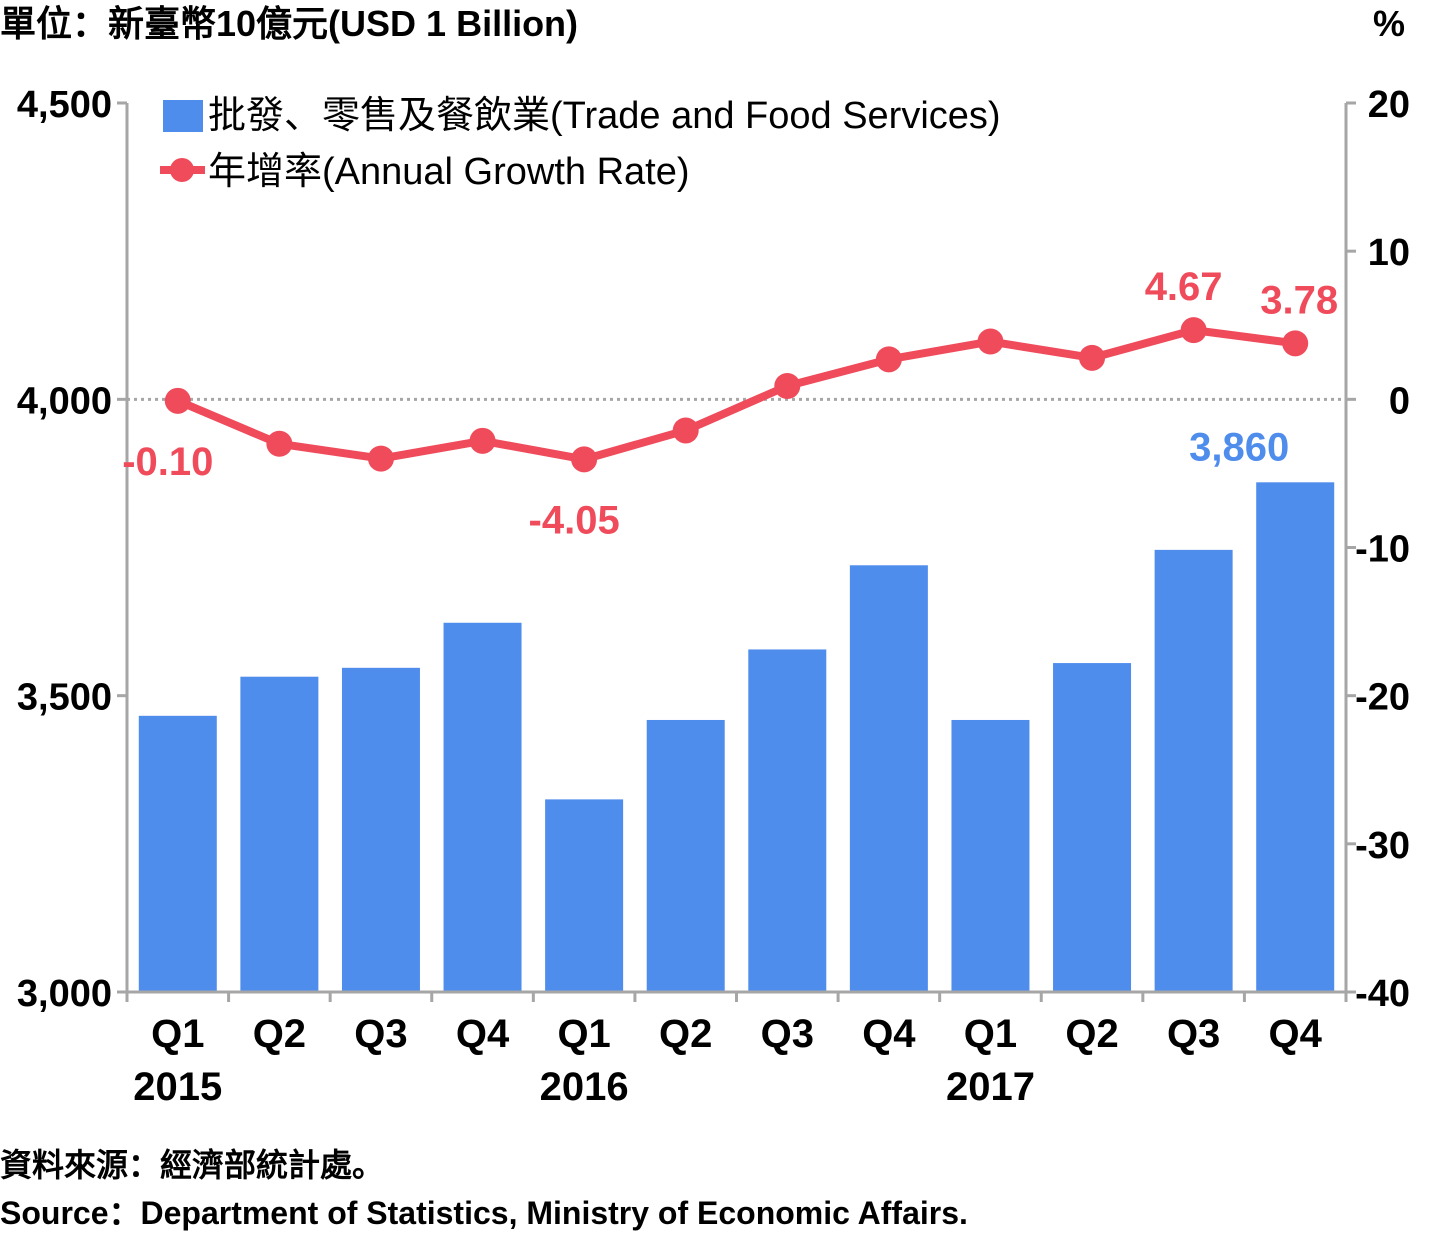 The height and width of the screenshot is (1235, 1434). I want to click on right-tick-label: -40, so click(1382, 994).